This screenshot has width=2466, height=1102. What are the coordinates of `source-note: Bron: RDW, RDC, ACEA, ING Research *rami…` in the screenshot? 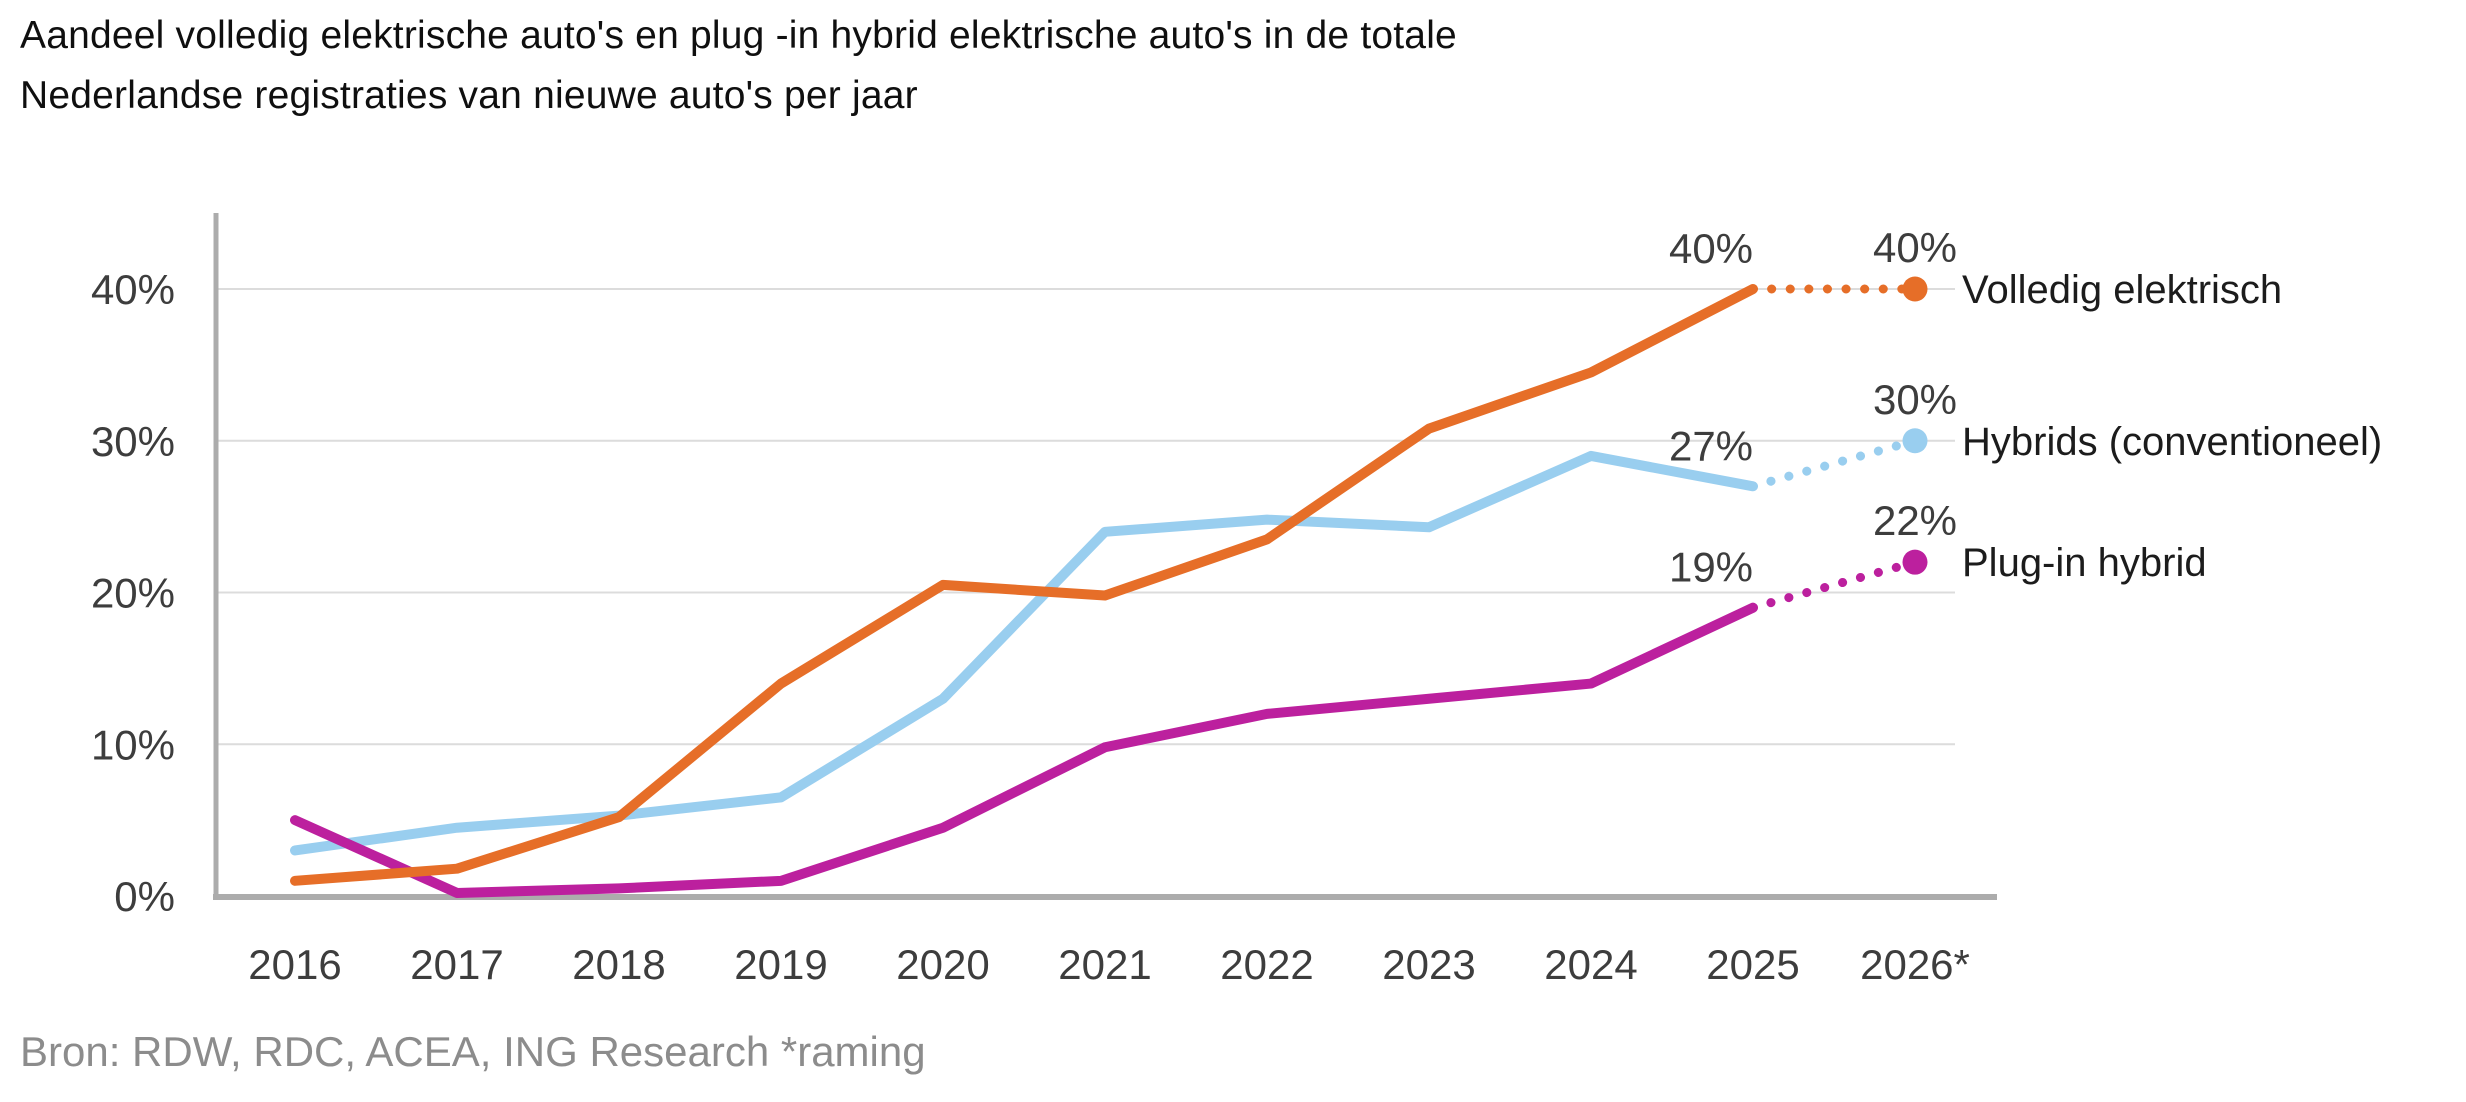 It's located at (473, 1051).